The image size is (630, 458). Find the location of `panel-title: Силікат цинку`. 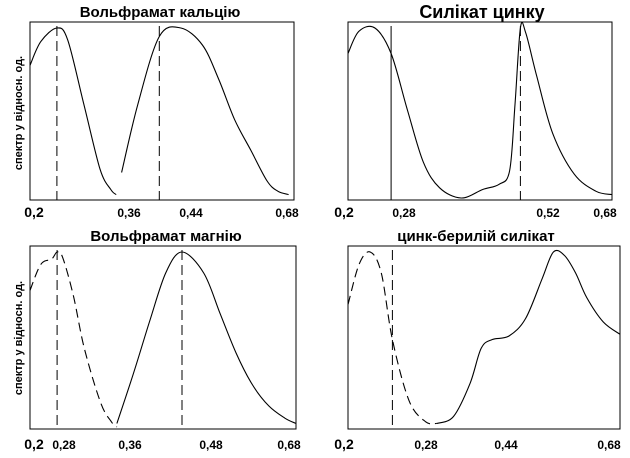

panel-title: Силікат цинку is located at coordinates (481, 12).